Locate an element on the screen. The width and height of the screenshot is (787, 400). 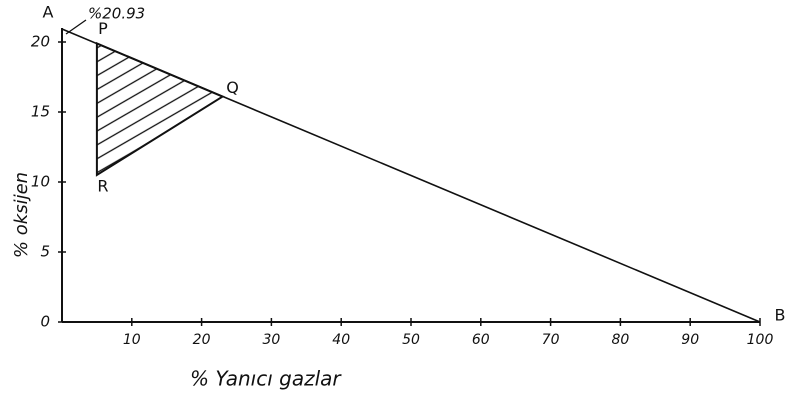
x-tick-label: 40 is located at coordinates (341, 340).